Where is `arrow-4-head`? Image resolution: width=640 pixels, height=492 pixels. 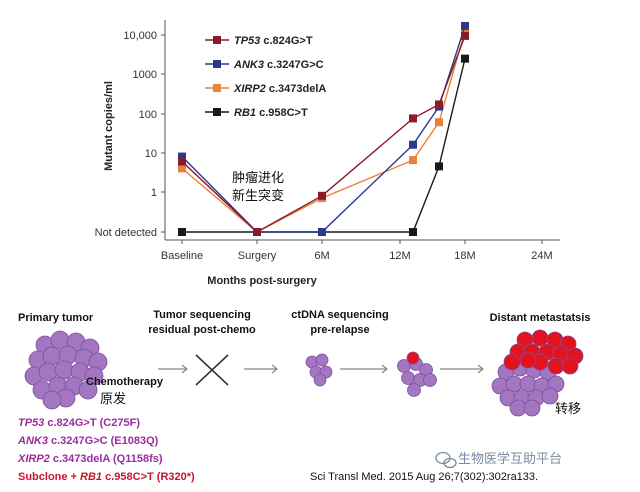 arrow-4-head is located at coordinates (480, 369).